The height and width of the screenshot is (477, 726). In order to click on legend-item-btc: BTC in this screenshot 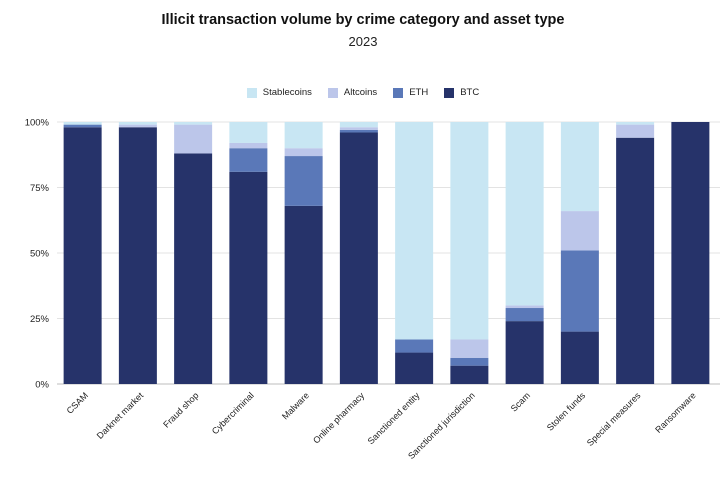, I will do `click(461, 92)`.